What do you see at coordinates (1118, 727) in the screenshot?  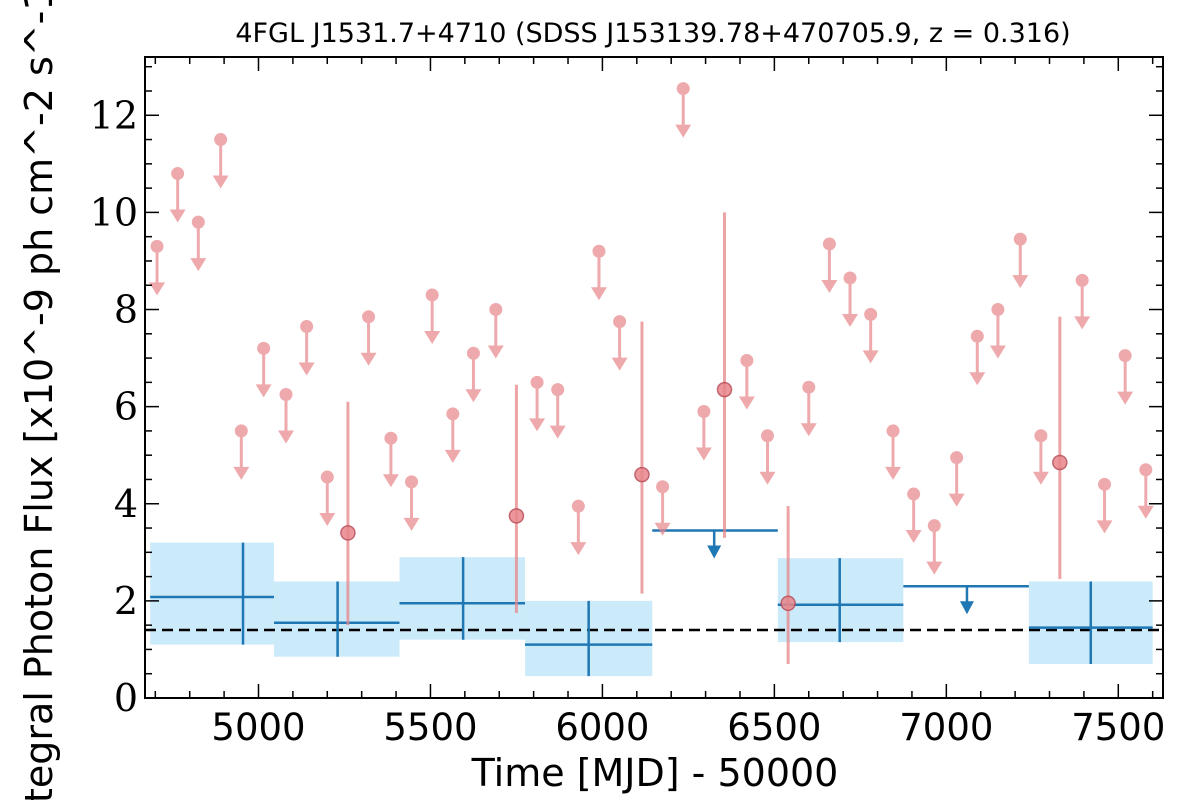 I see `x-tick-label: 7500` at bounding box center [1118, 727].